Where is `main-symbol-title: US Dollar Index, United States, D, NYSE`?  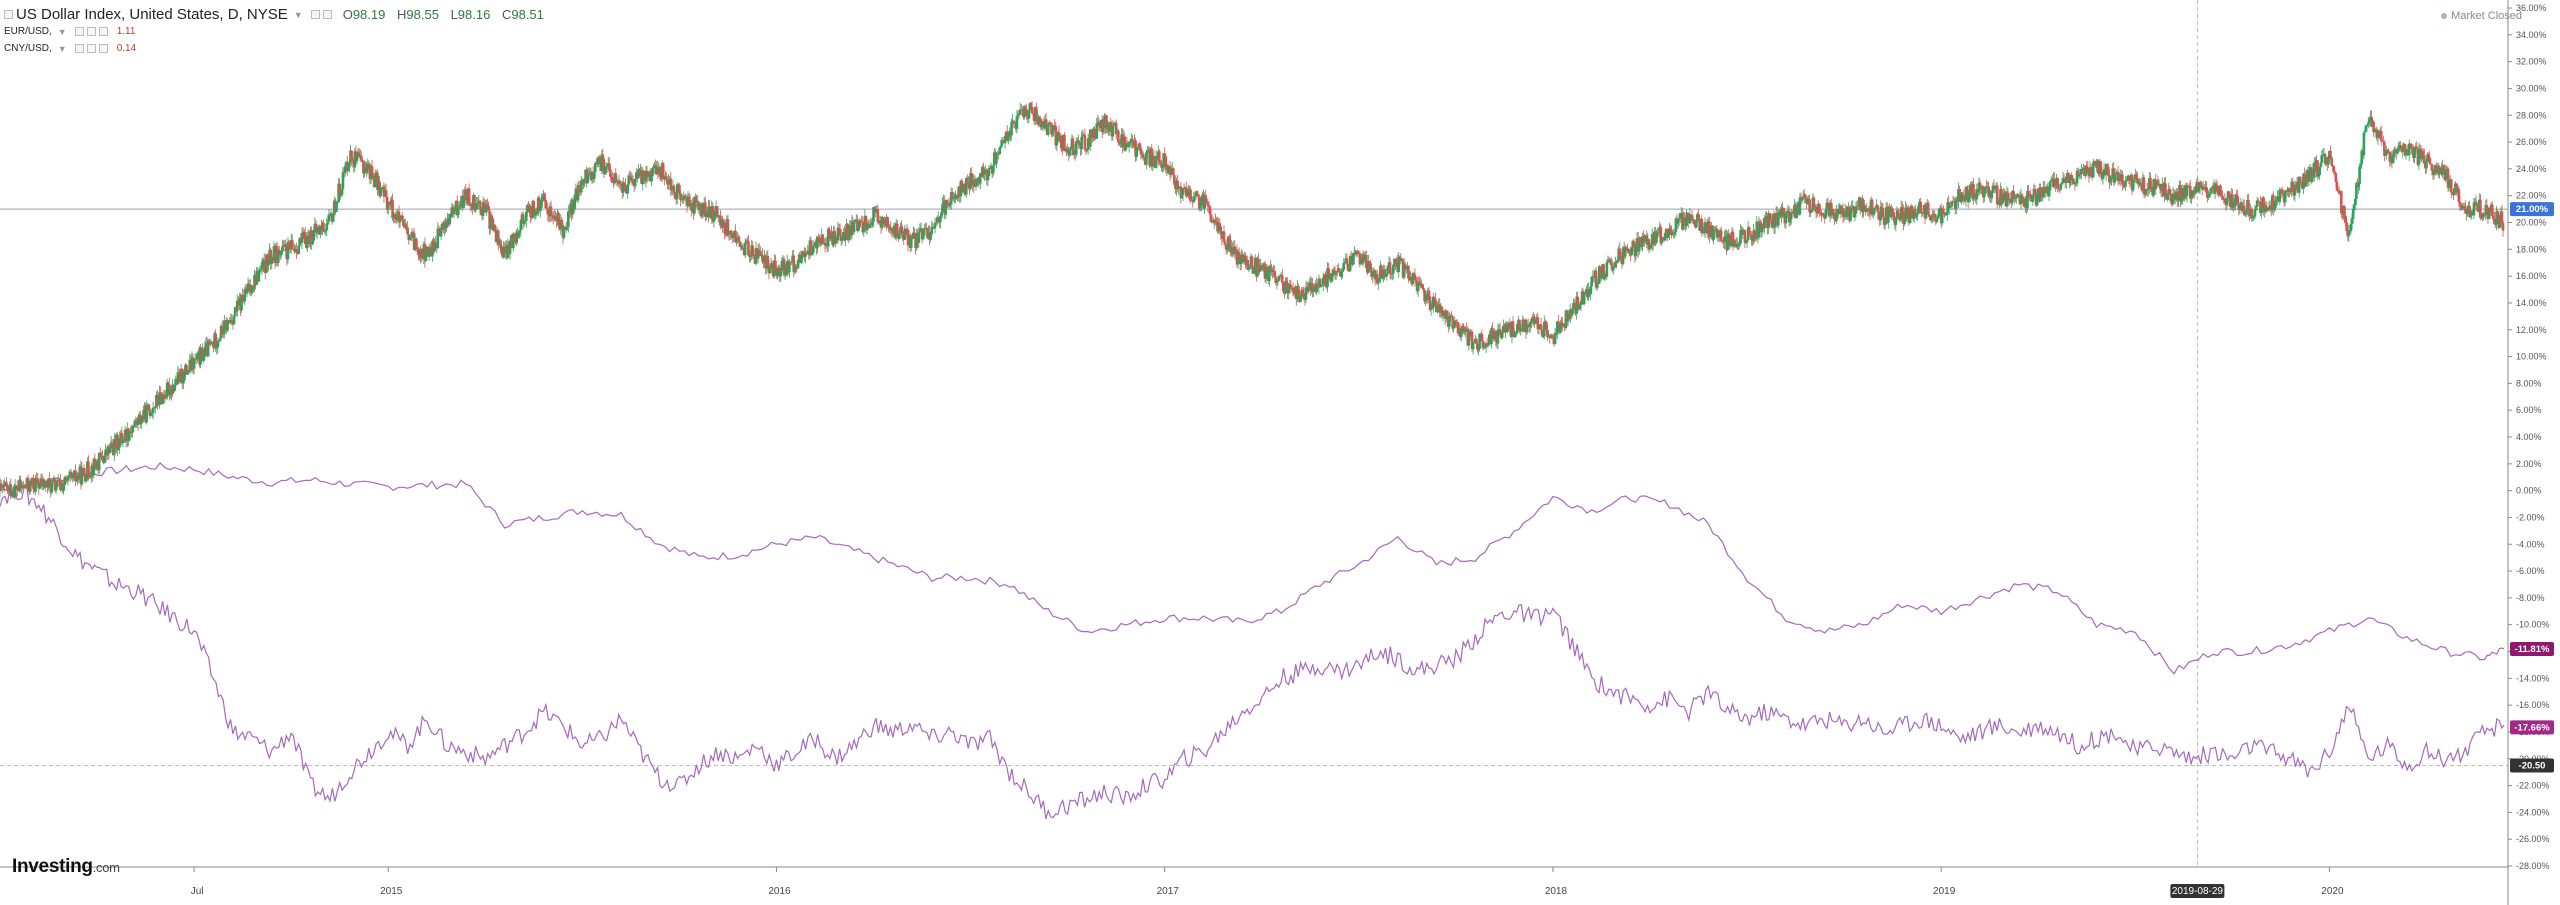 main-symbol-title: US Dollar Index, United States, D, NYSE is located at coordinates (152, 14).